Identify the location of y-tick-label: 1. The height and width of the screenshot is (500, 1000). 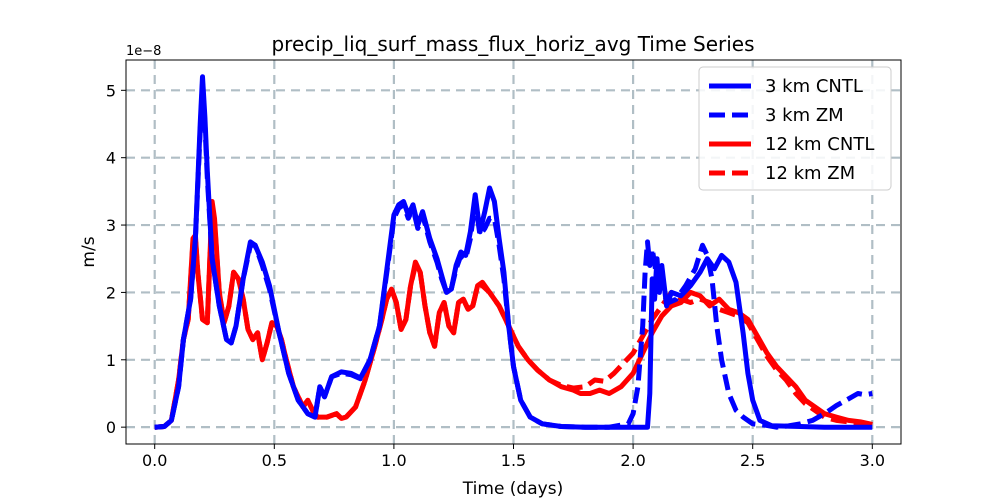
(111, 360).